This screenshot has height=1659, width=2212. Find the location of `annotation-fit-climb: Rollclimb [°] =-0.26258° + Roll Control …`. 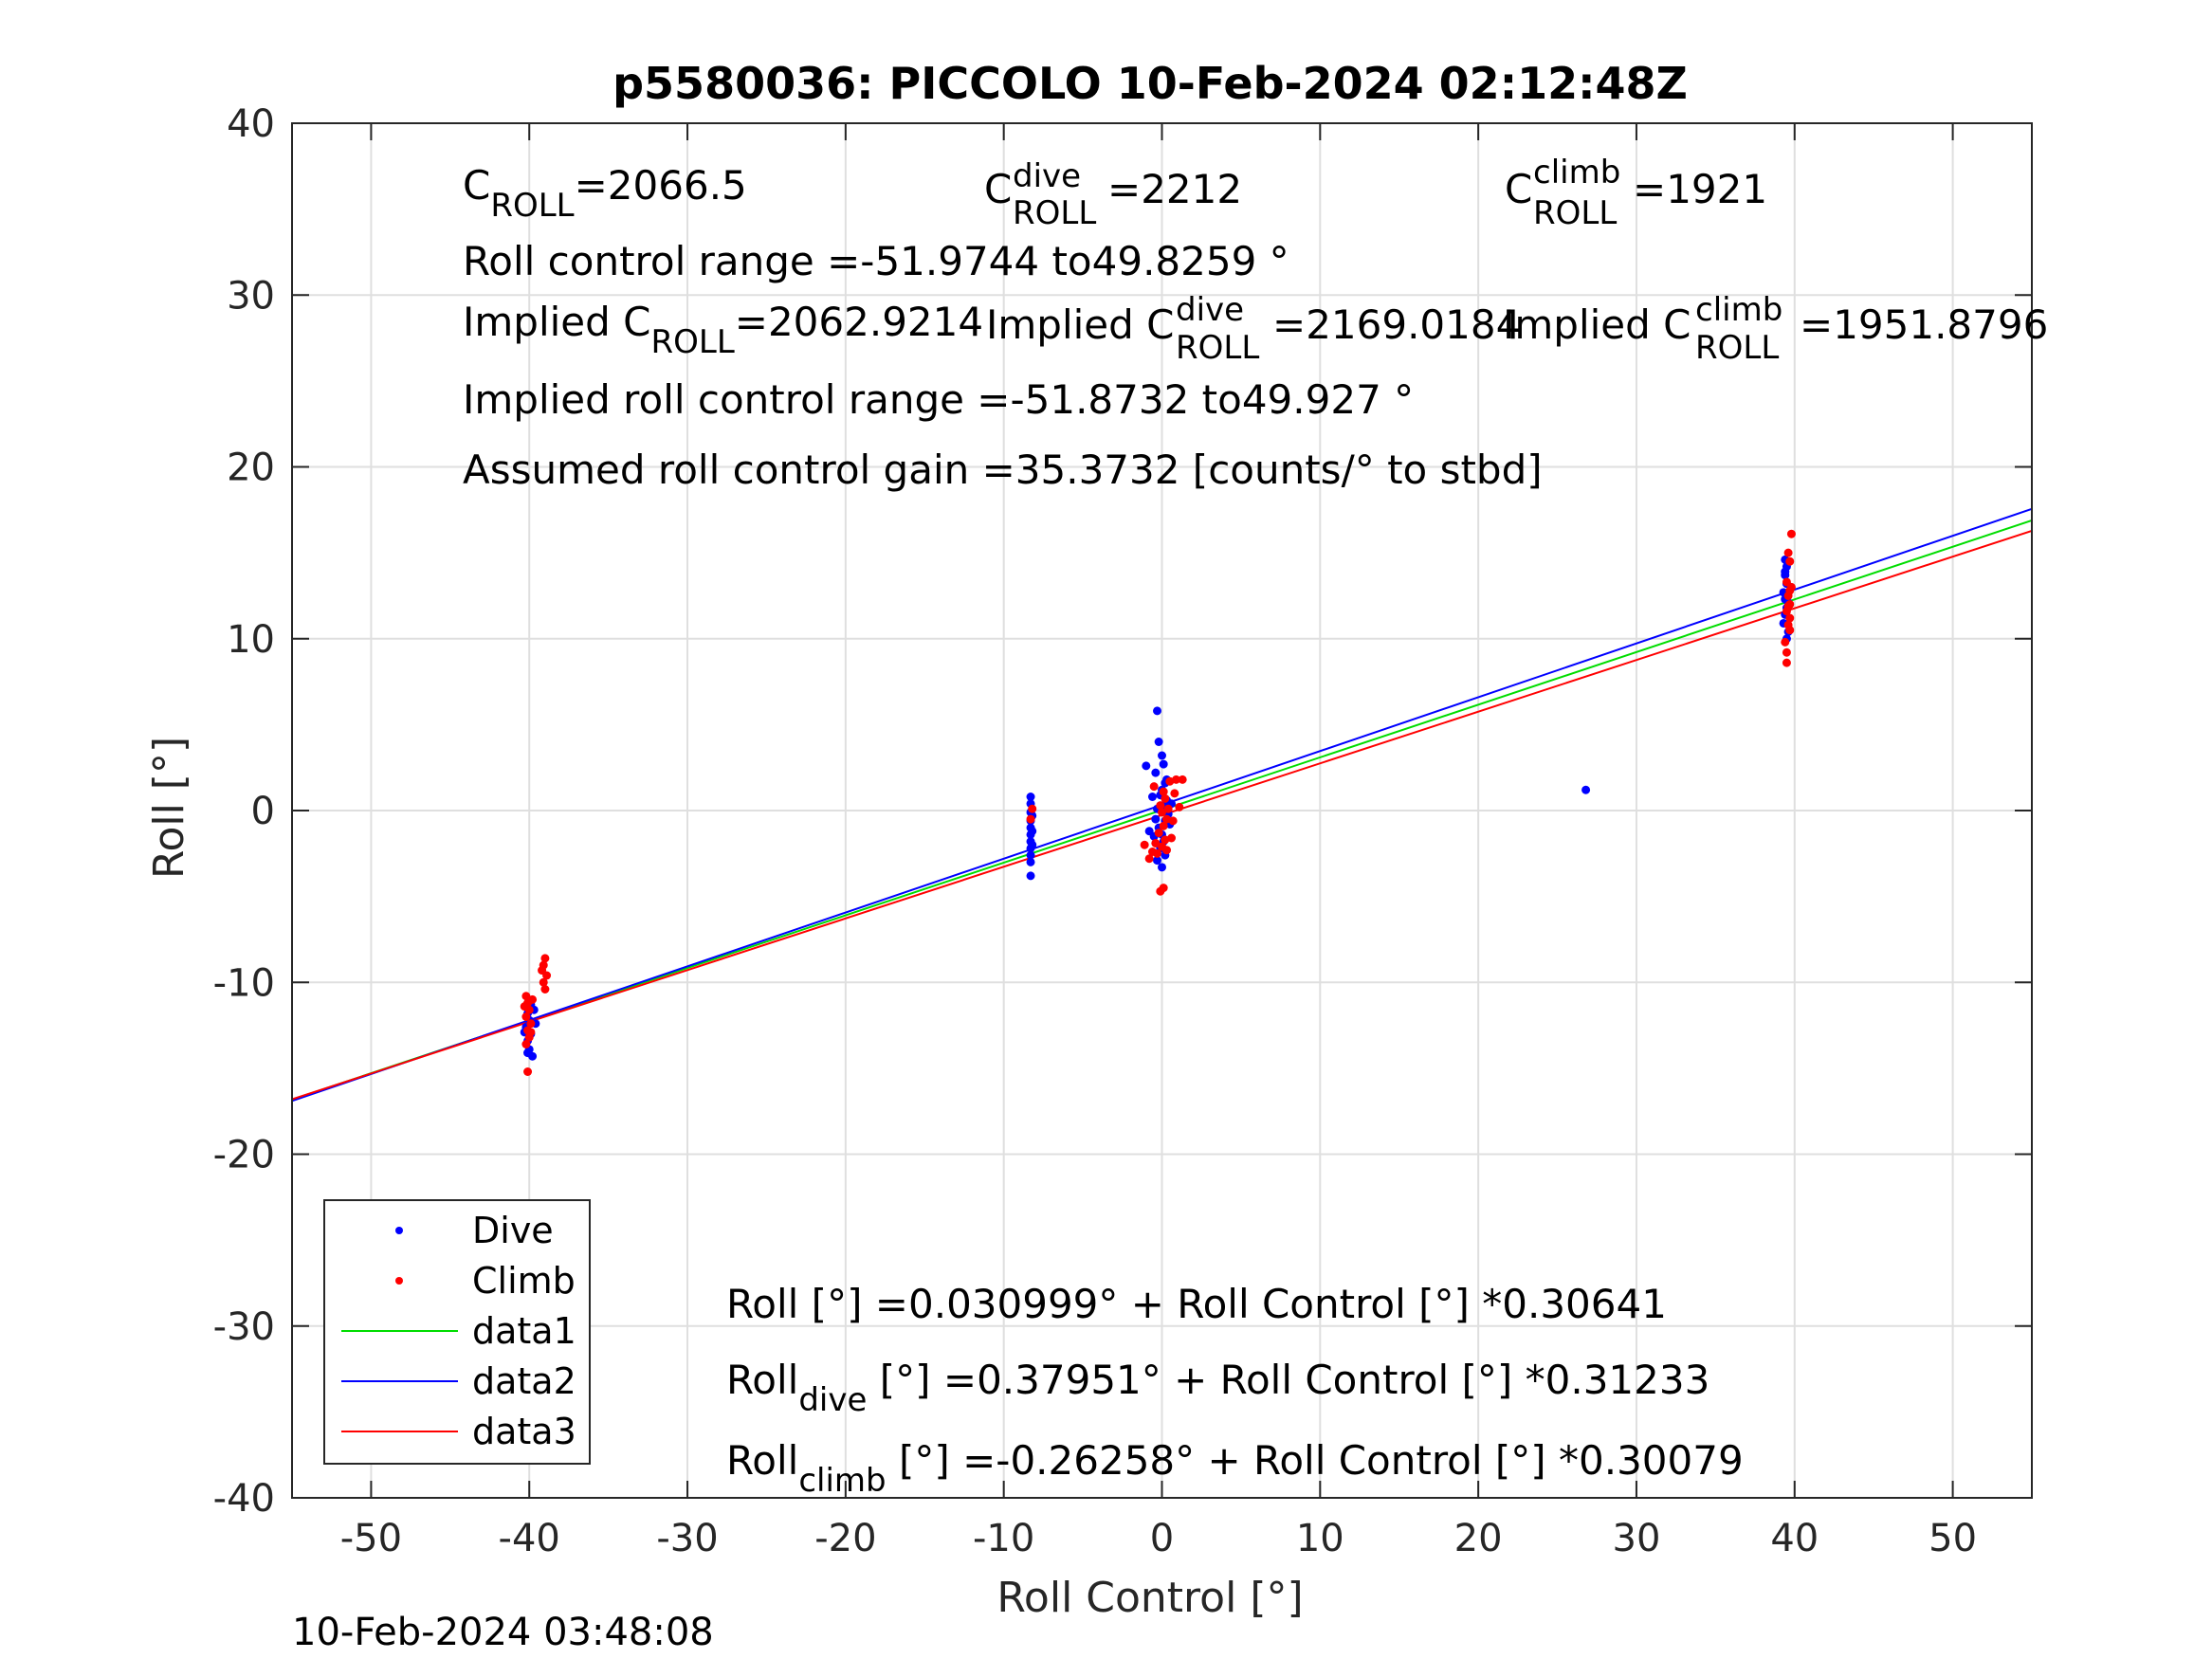

annotation-fit-climb: Rollclimb [°] =-0.26258° + Roll Control … is located at coordinates (1235, 1468).